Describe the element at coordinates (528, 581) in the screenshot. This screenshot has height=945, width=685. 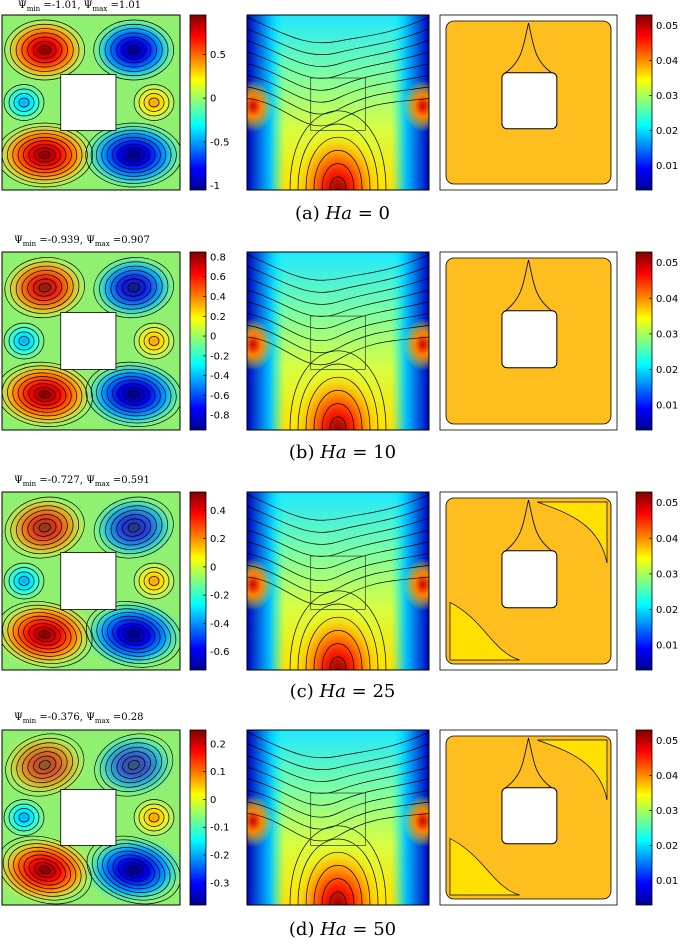
I see `entropy-panel-c` at that location.